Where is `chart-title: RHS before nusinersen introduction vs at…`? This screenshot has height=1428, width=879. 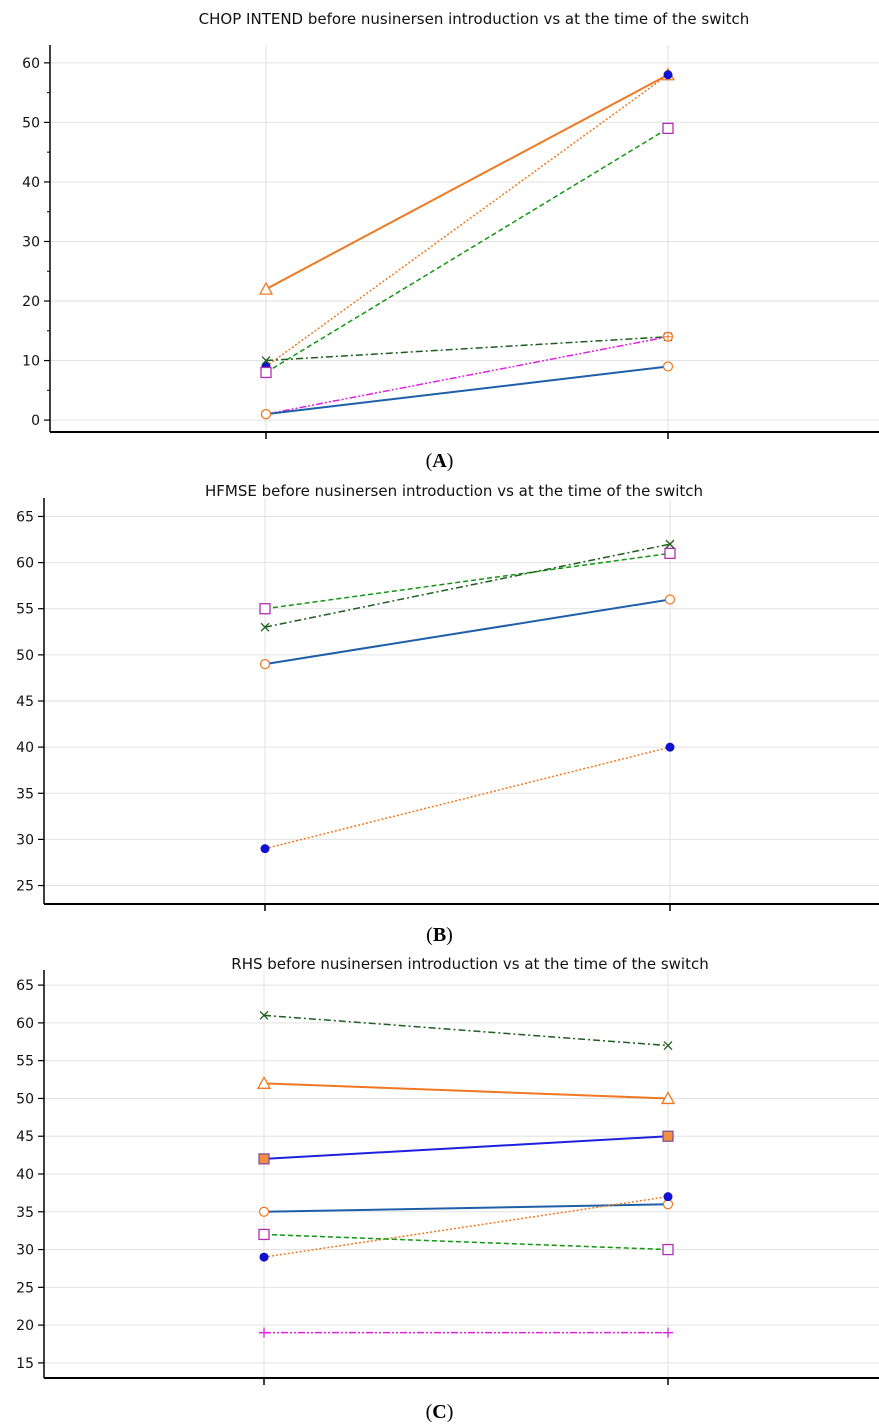
chart-title: RHS before nusinersen introduction vs at… is located at coordinates (469, 964).